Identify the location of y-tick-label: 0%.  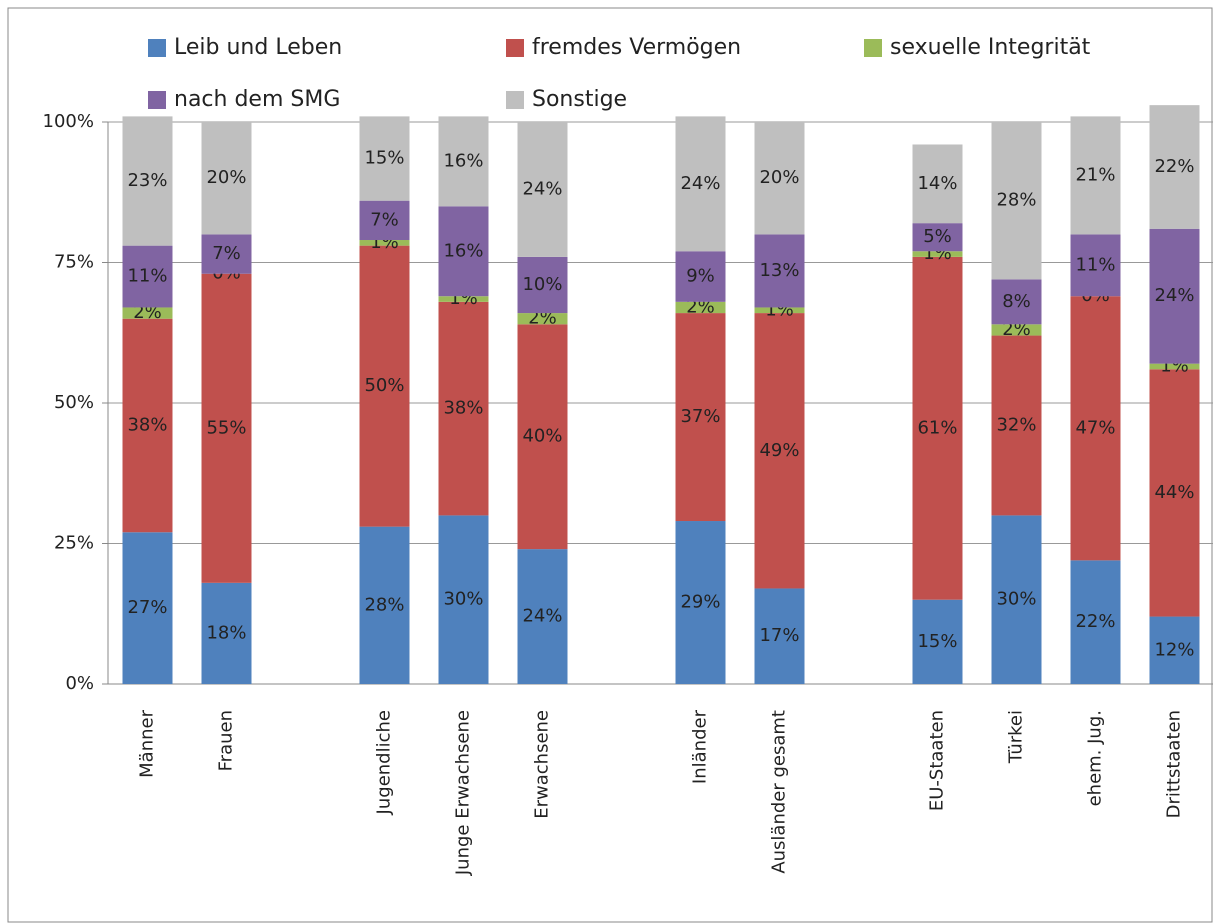
(79, 683).